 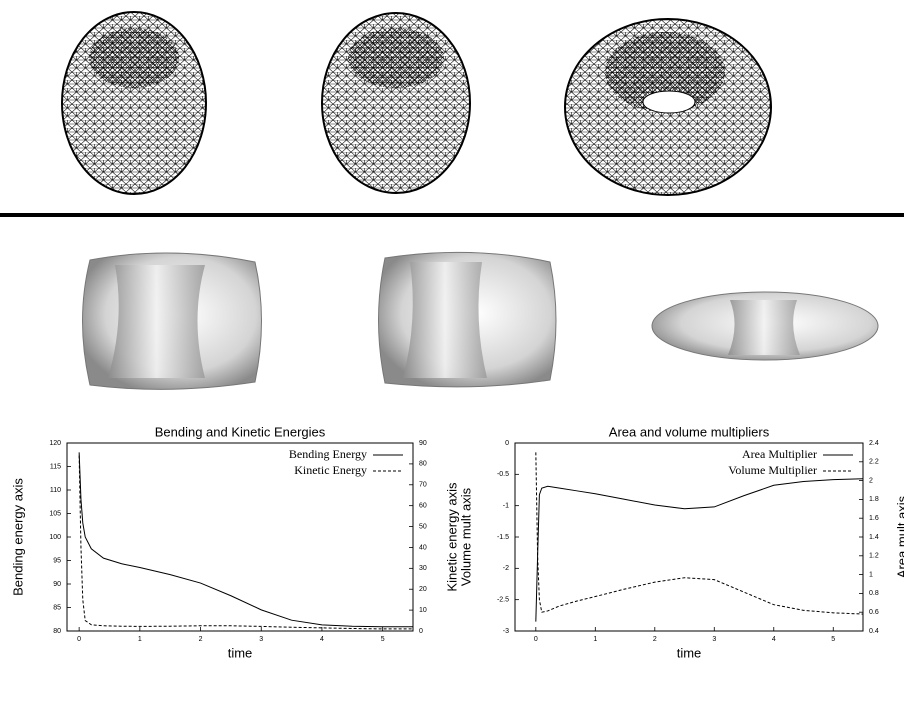 I want to click on y-tick-label: -3, so click(x=506, y=631).